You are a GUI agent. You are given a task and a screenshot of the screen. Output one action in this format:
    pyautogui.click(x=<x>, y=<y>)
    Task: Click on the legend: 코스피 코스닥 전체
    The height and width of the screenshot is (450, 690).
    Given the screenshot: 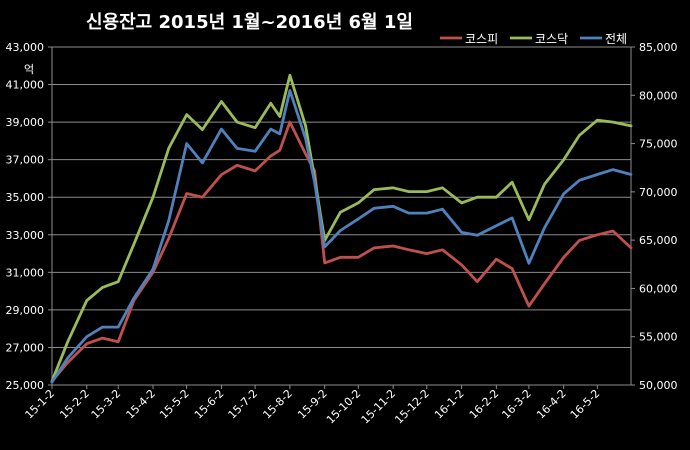 What is the action you would take?
    pyautogui.click(x=533, y=39)
    